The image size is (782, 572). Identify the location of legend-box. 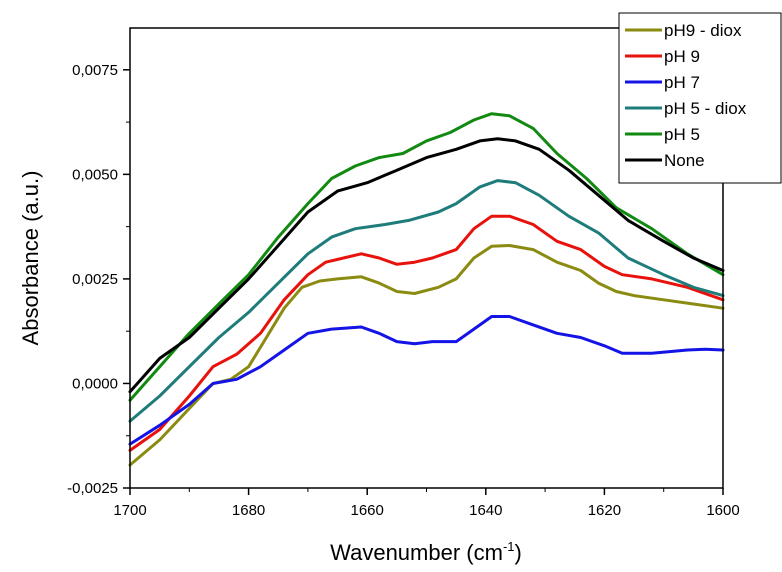
(700, 98).